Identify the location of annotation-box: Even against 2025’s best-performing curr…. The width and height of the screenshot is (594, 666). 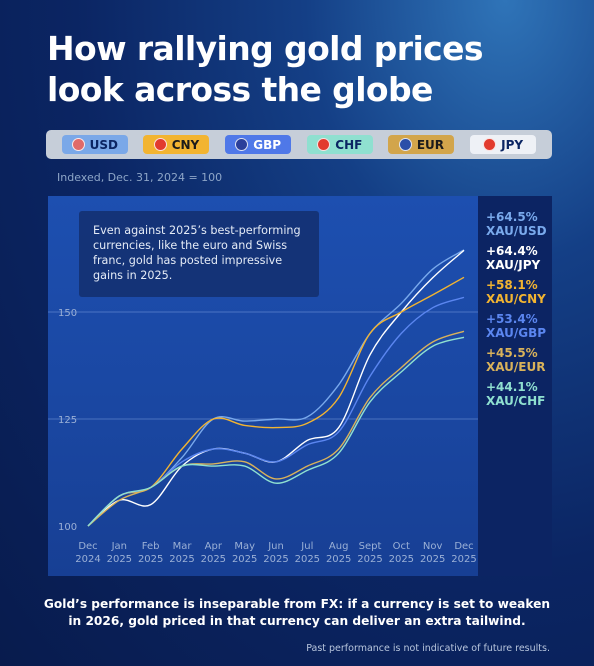
(199, 254).